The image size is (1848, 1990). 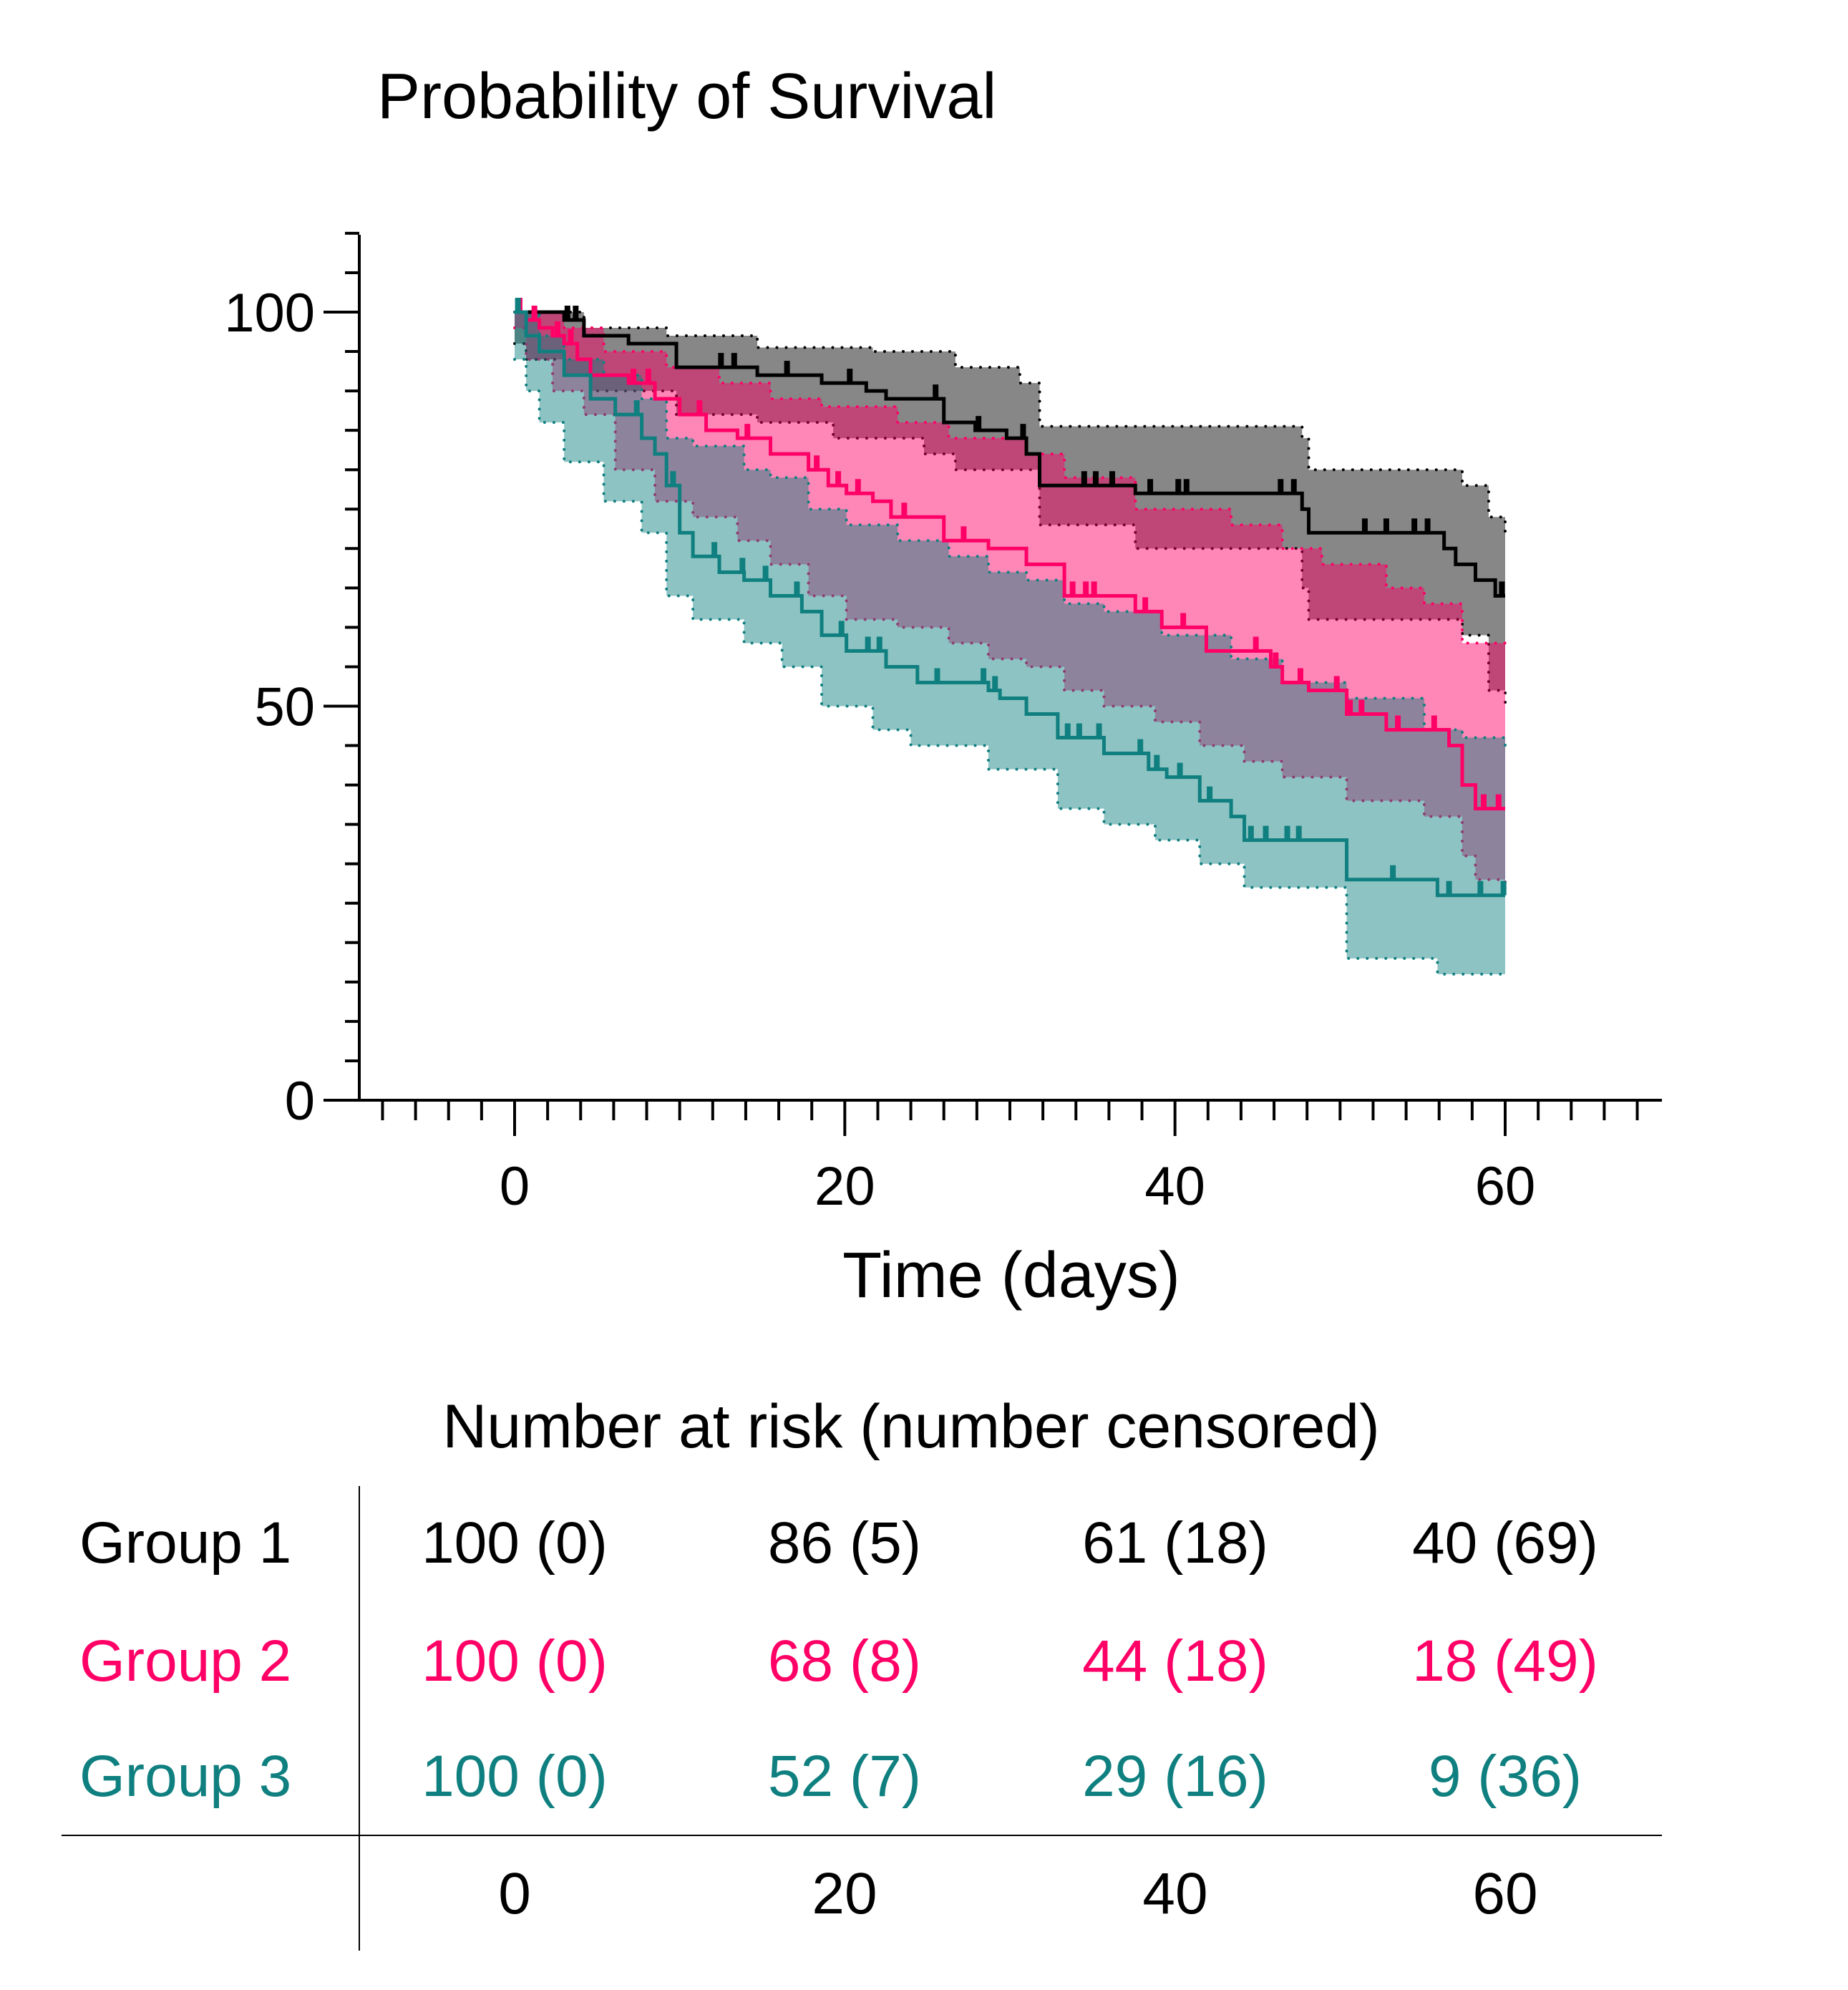 I want to click on risk-cell: 86 (5), so click(x=844, y=1543).